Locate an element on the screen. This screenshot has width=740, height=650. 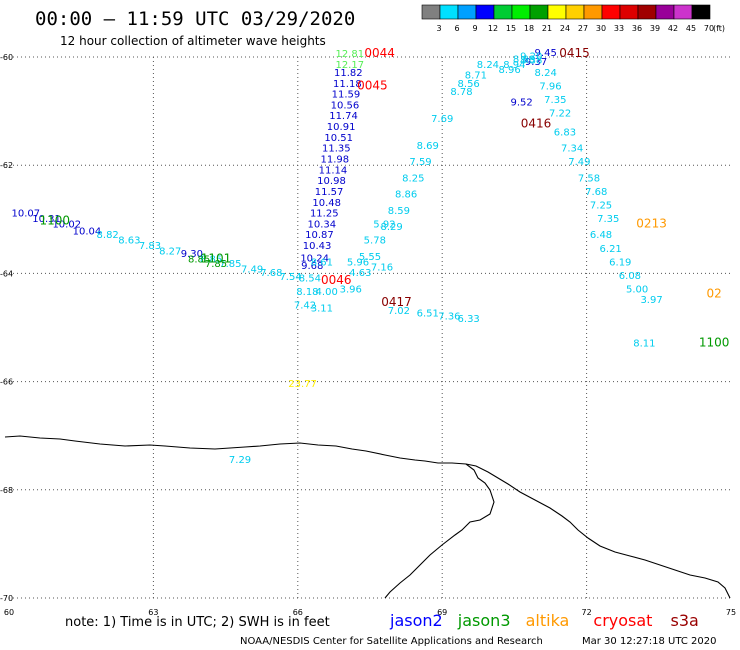
x-tick-label: 69 is located at coordinates (442, 612).